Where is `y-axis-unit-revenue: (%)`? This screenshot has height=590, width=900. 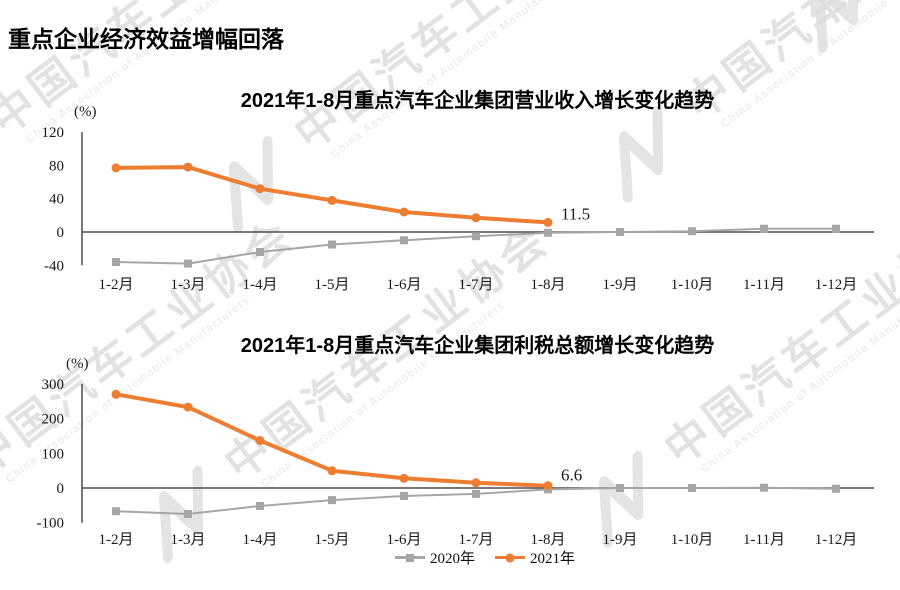 y-axis-unit-revenue: (%) is located at coordinates (85, 112).